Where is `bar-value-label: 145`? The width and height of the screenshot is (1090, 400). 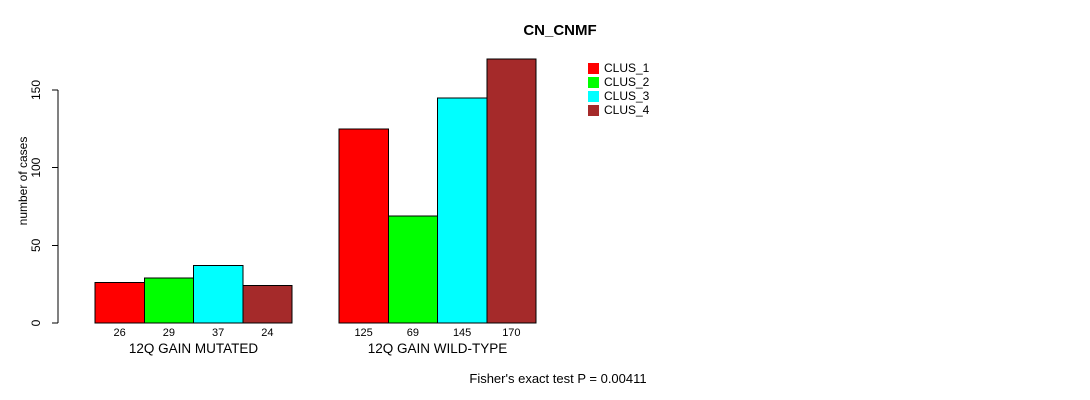 bar-value-label: 145 is located at coordinates (462, 333).